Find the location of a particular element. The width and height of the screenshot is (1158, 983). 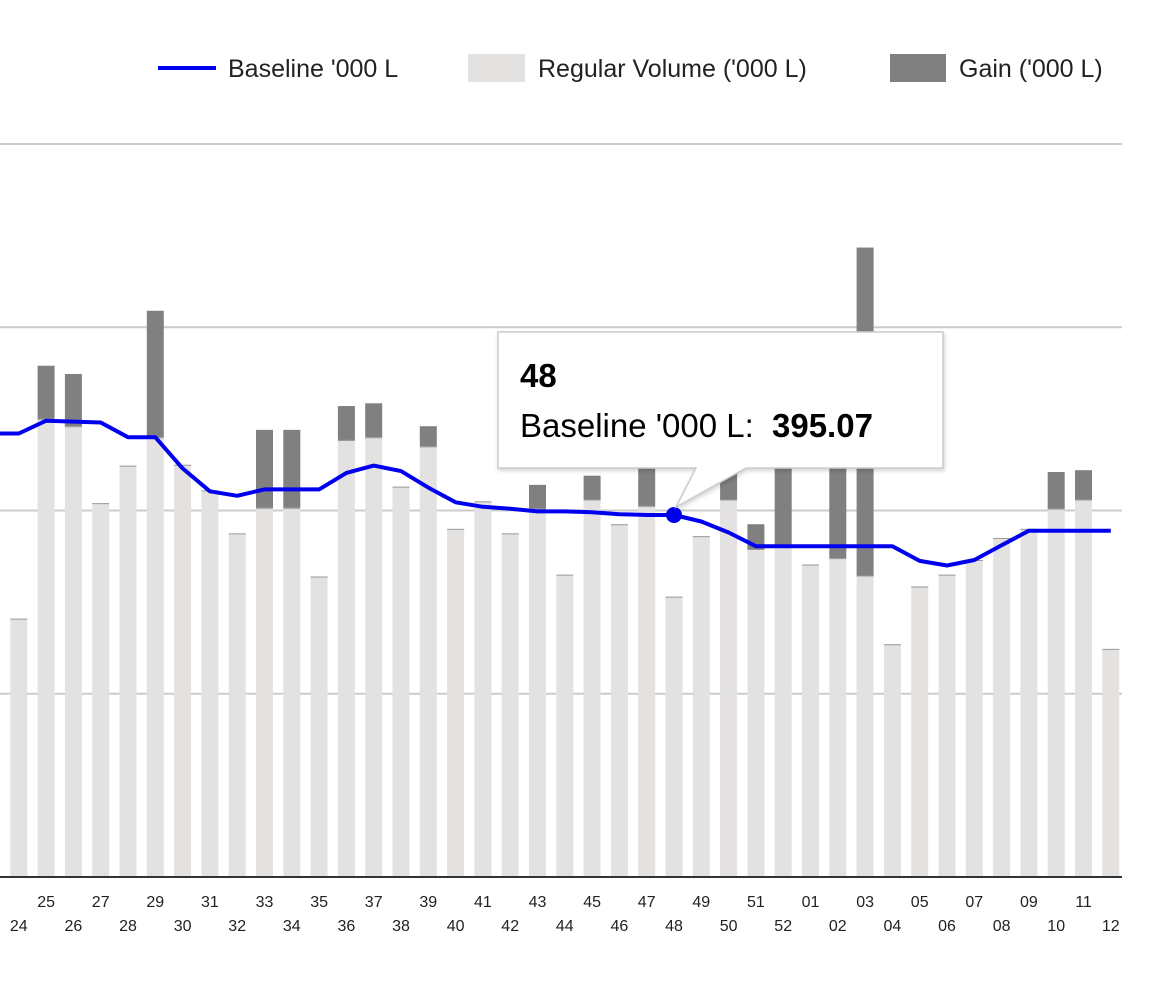

x-tick-label: 27 is located at coordinates (101, 902).